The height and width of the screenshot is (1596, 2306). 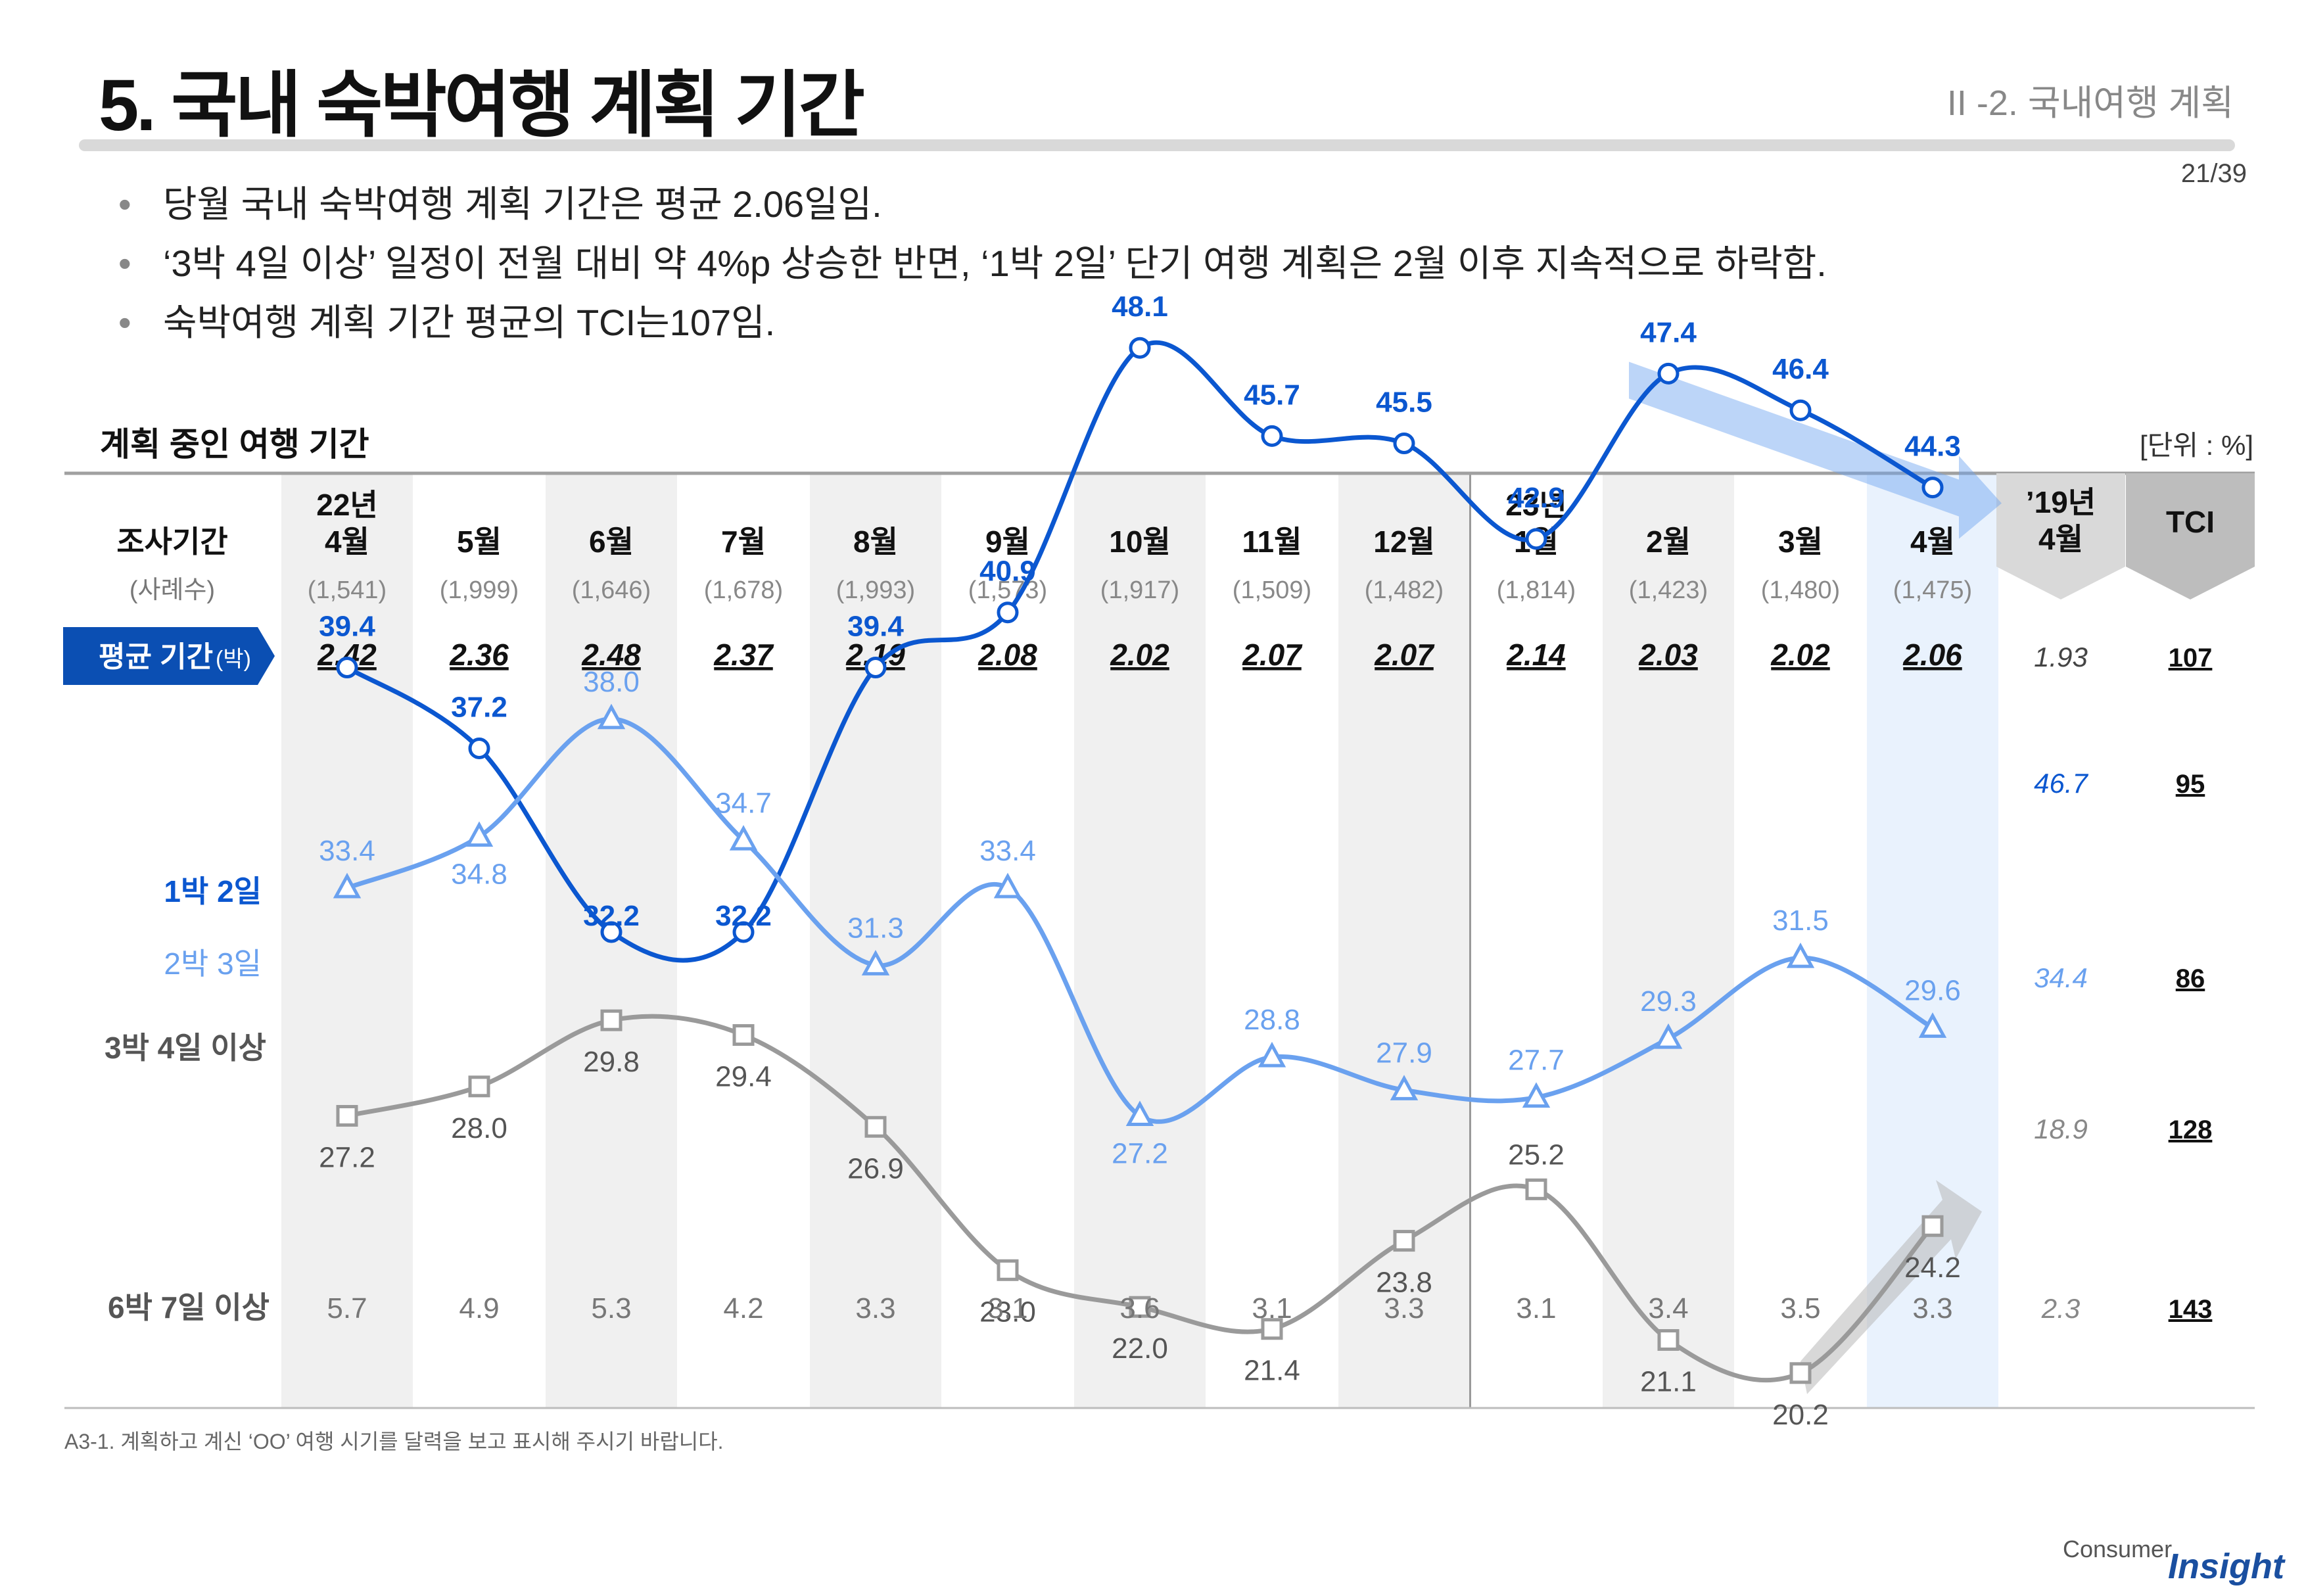 What do you see at coordinates (479, 655) in the screenshot?
I see `avg-value: 2.36` at bounding box center [479, 655].